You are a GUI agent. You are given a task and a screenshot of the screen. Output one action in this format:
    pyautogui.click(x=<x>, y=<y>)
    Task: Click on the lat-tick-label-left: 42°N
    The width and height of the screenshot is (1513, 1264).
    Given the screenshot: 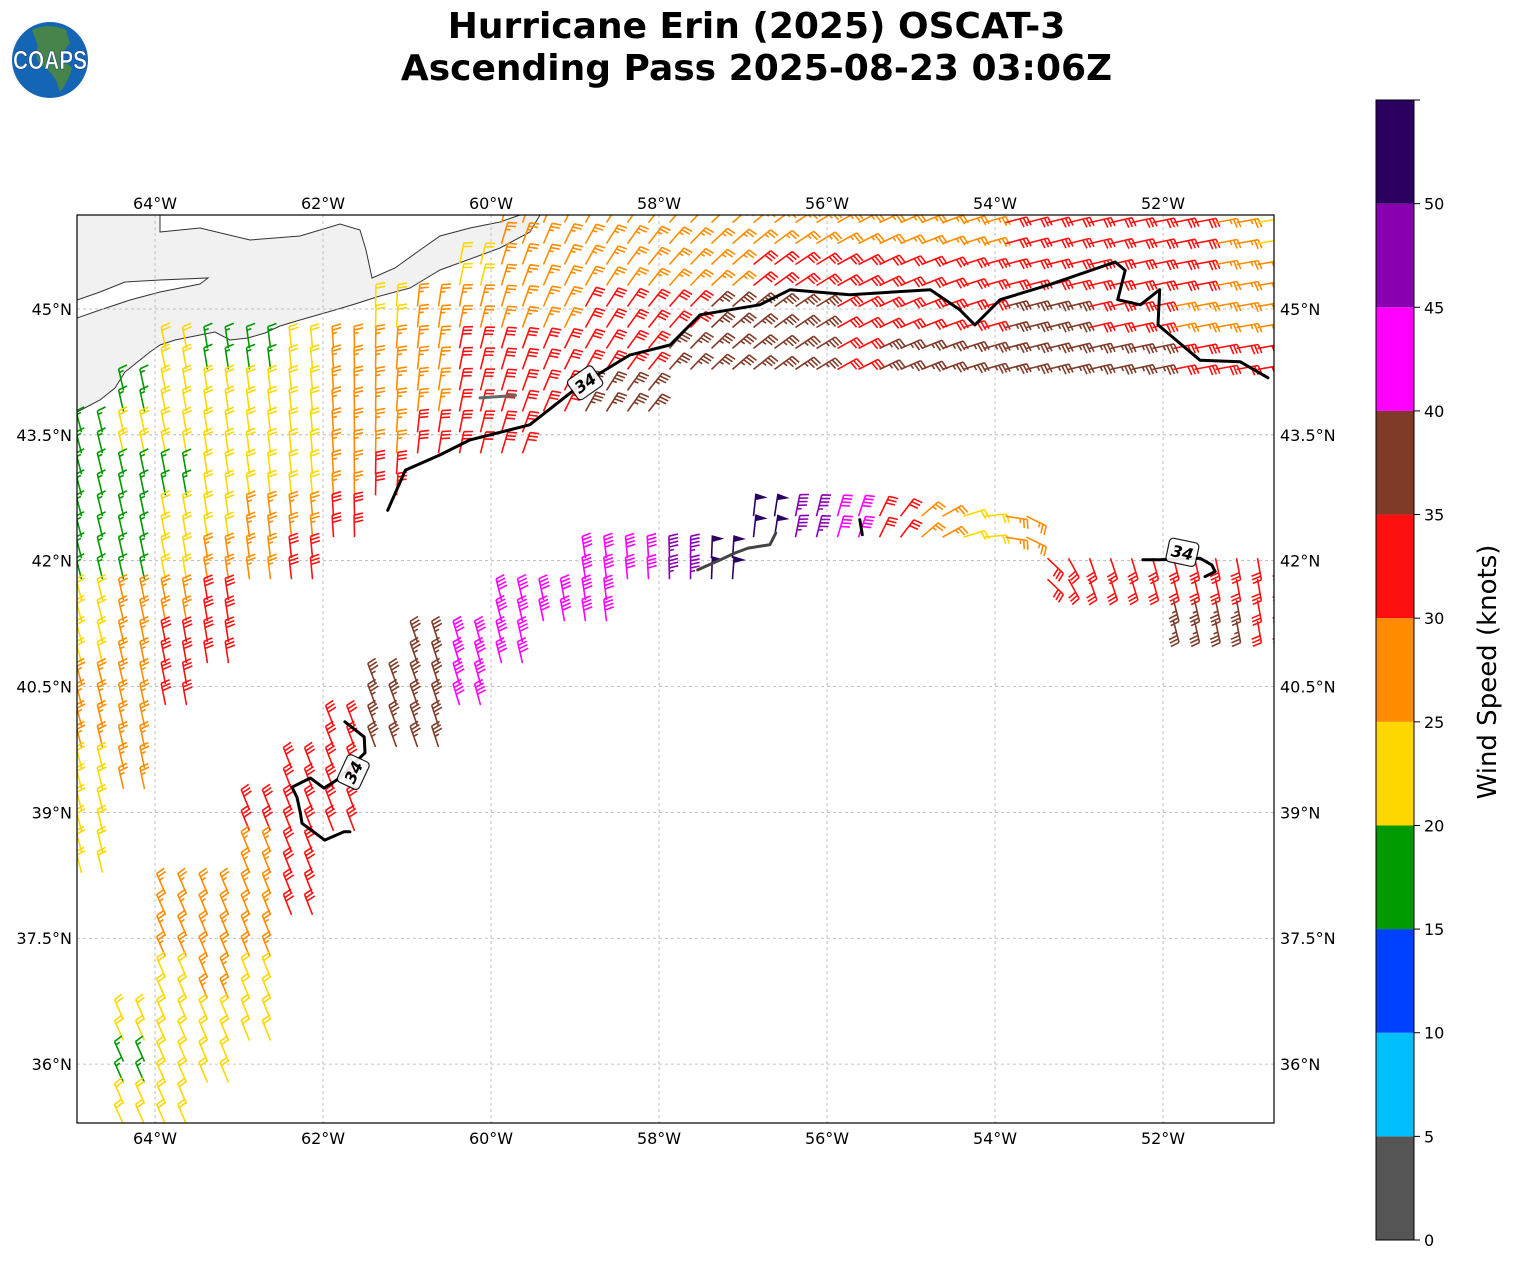 What is the action you would take?
    pyautogui.click(x=52, y=561)
    